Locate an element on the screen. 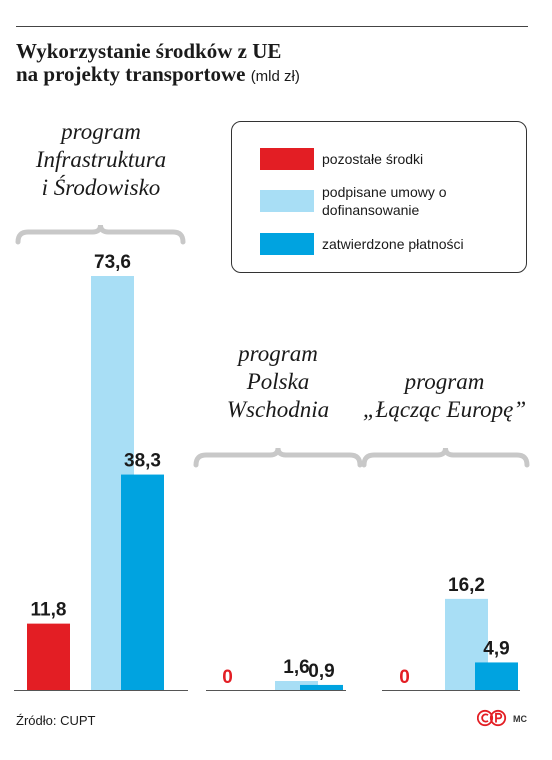 This screenshot has height=760, width=552. title-line-2: na projekty transportowe (mld zł) is located at coordinates (266, 75).